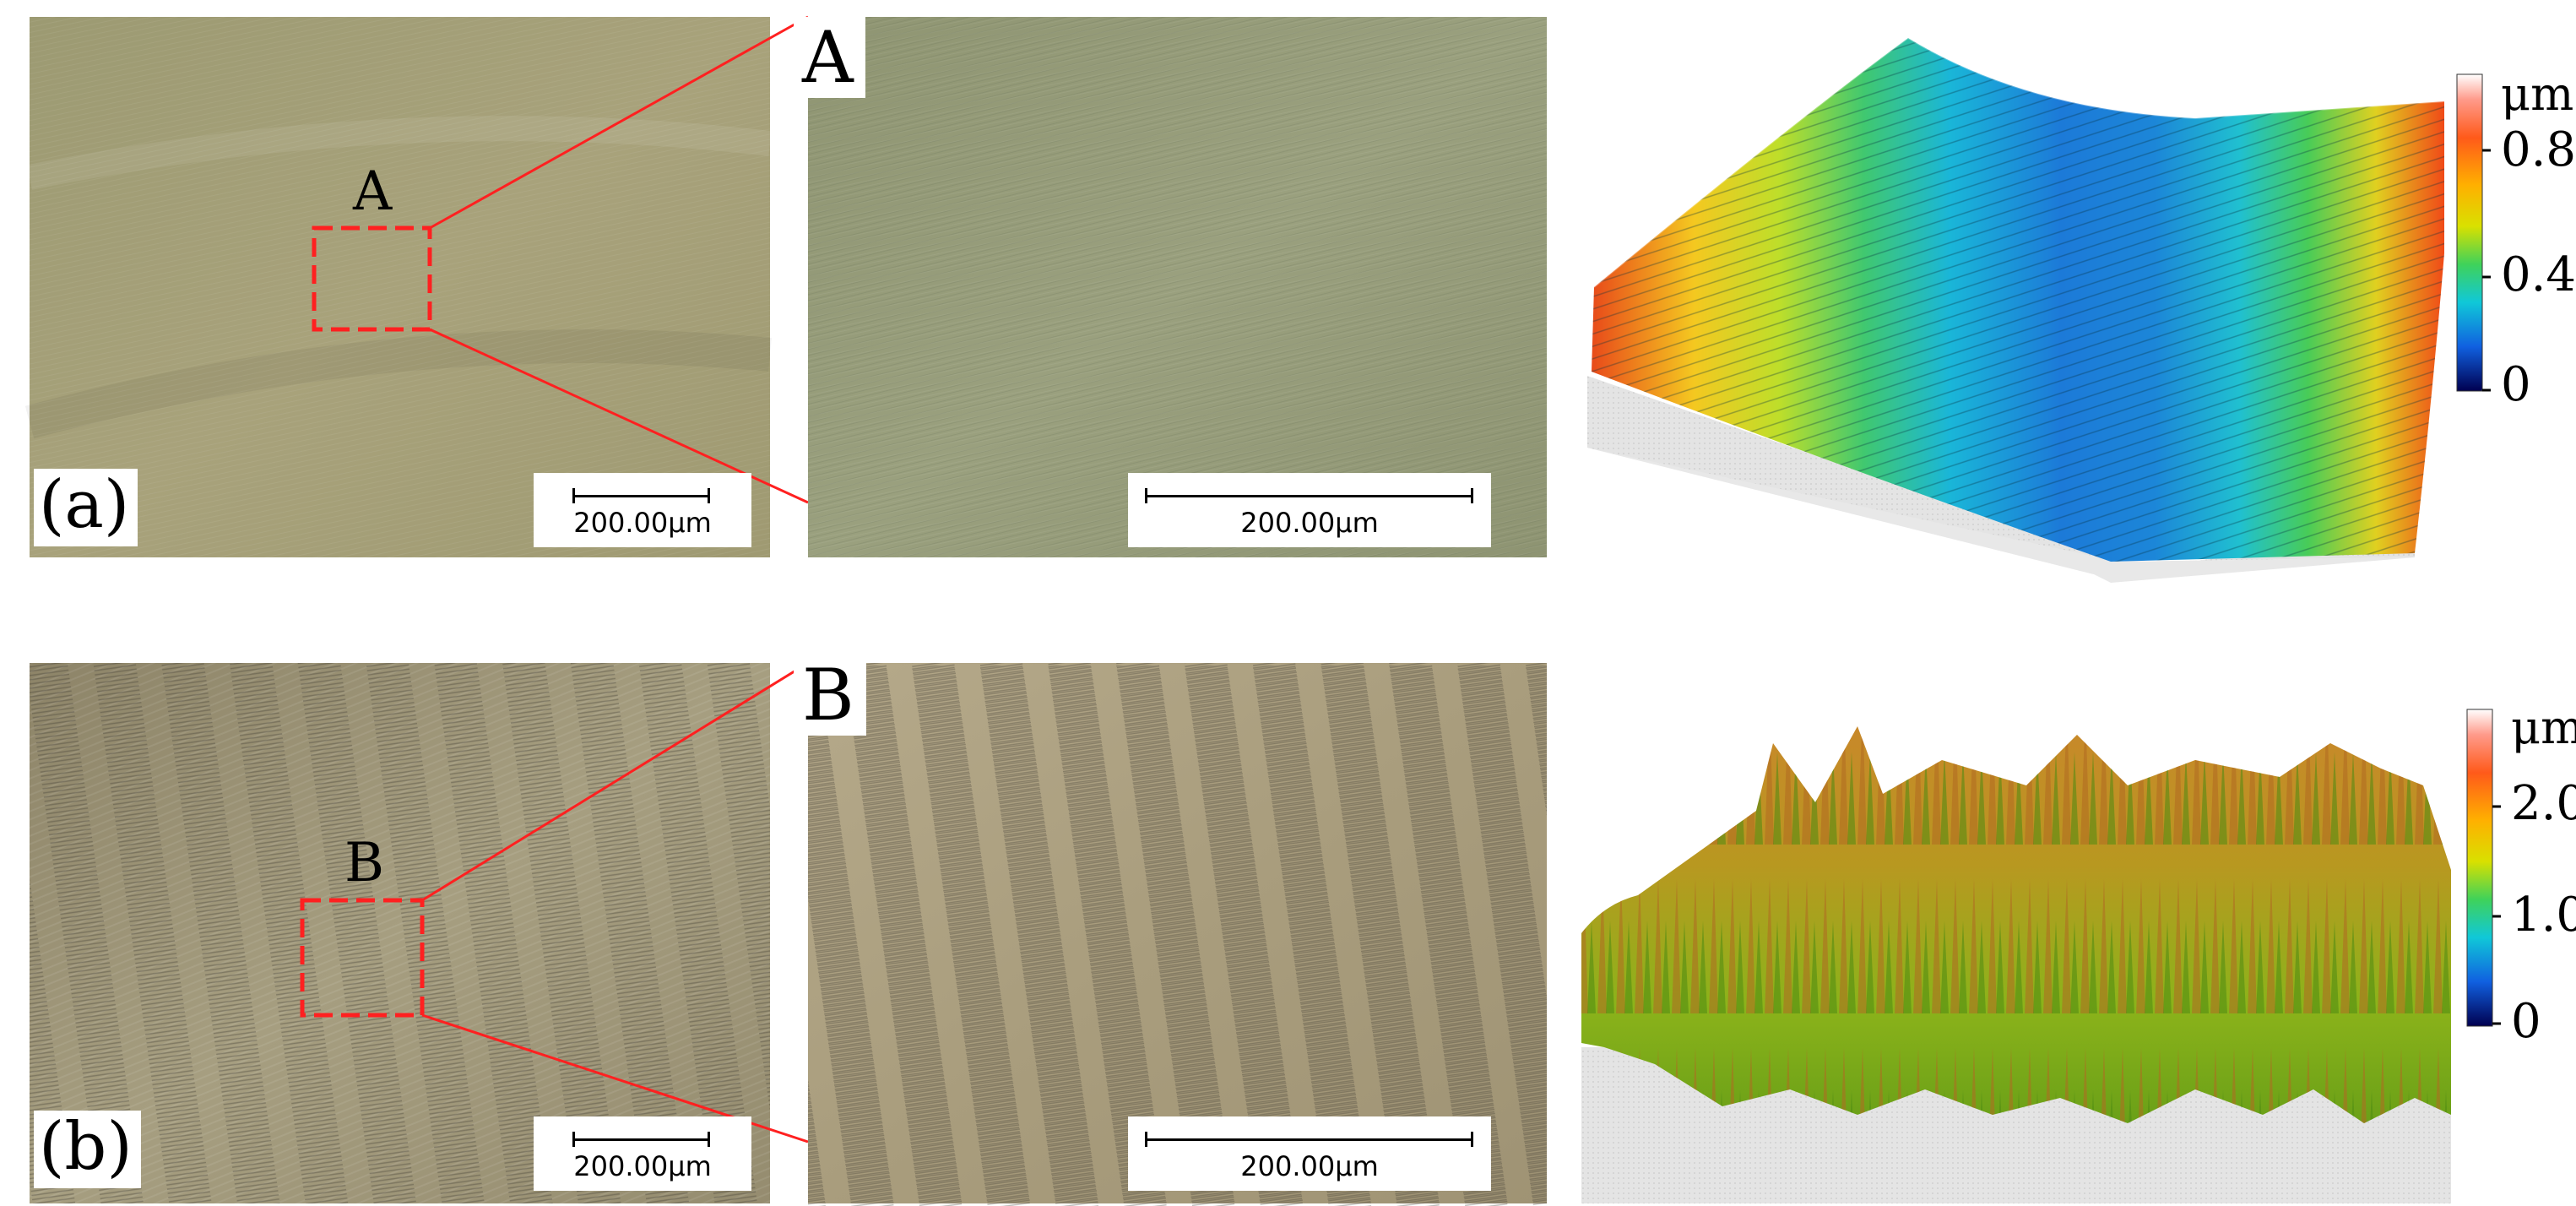 The width and height of the screenshot is (2576, 1206). What do you see at coordinates (373, 191) in the screenshot?
I see `region-label-a: A` at bounding box center [373, 191].